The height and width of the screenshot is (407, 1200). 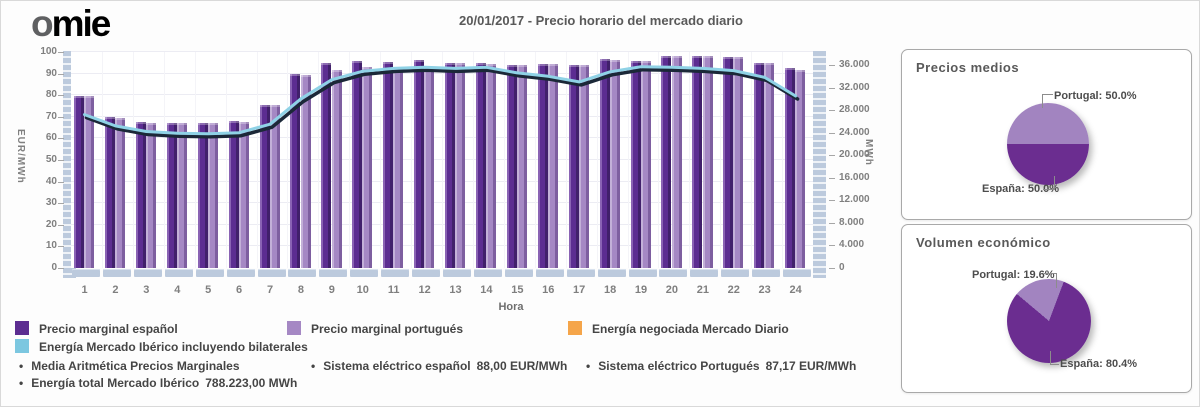 What do you see at coordinates (819, 164) in the screenshot?
I see `right-axis-wall` at bounding box center [819, 164].